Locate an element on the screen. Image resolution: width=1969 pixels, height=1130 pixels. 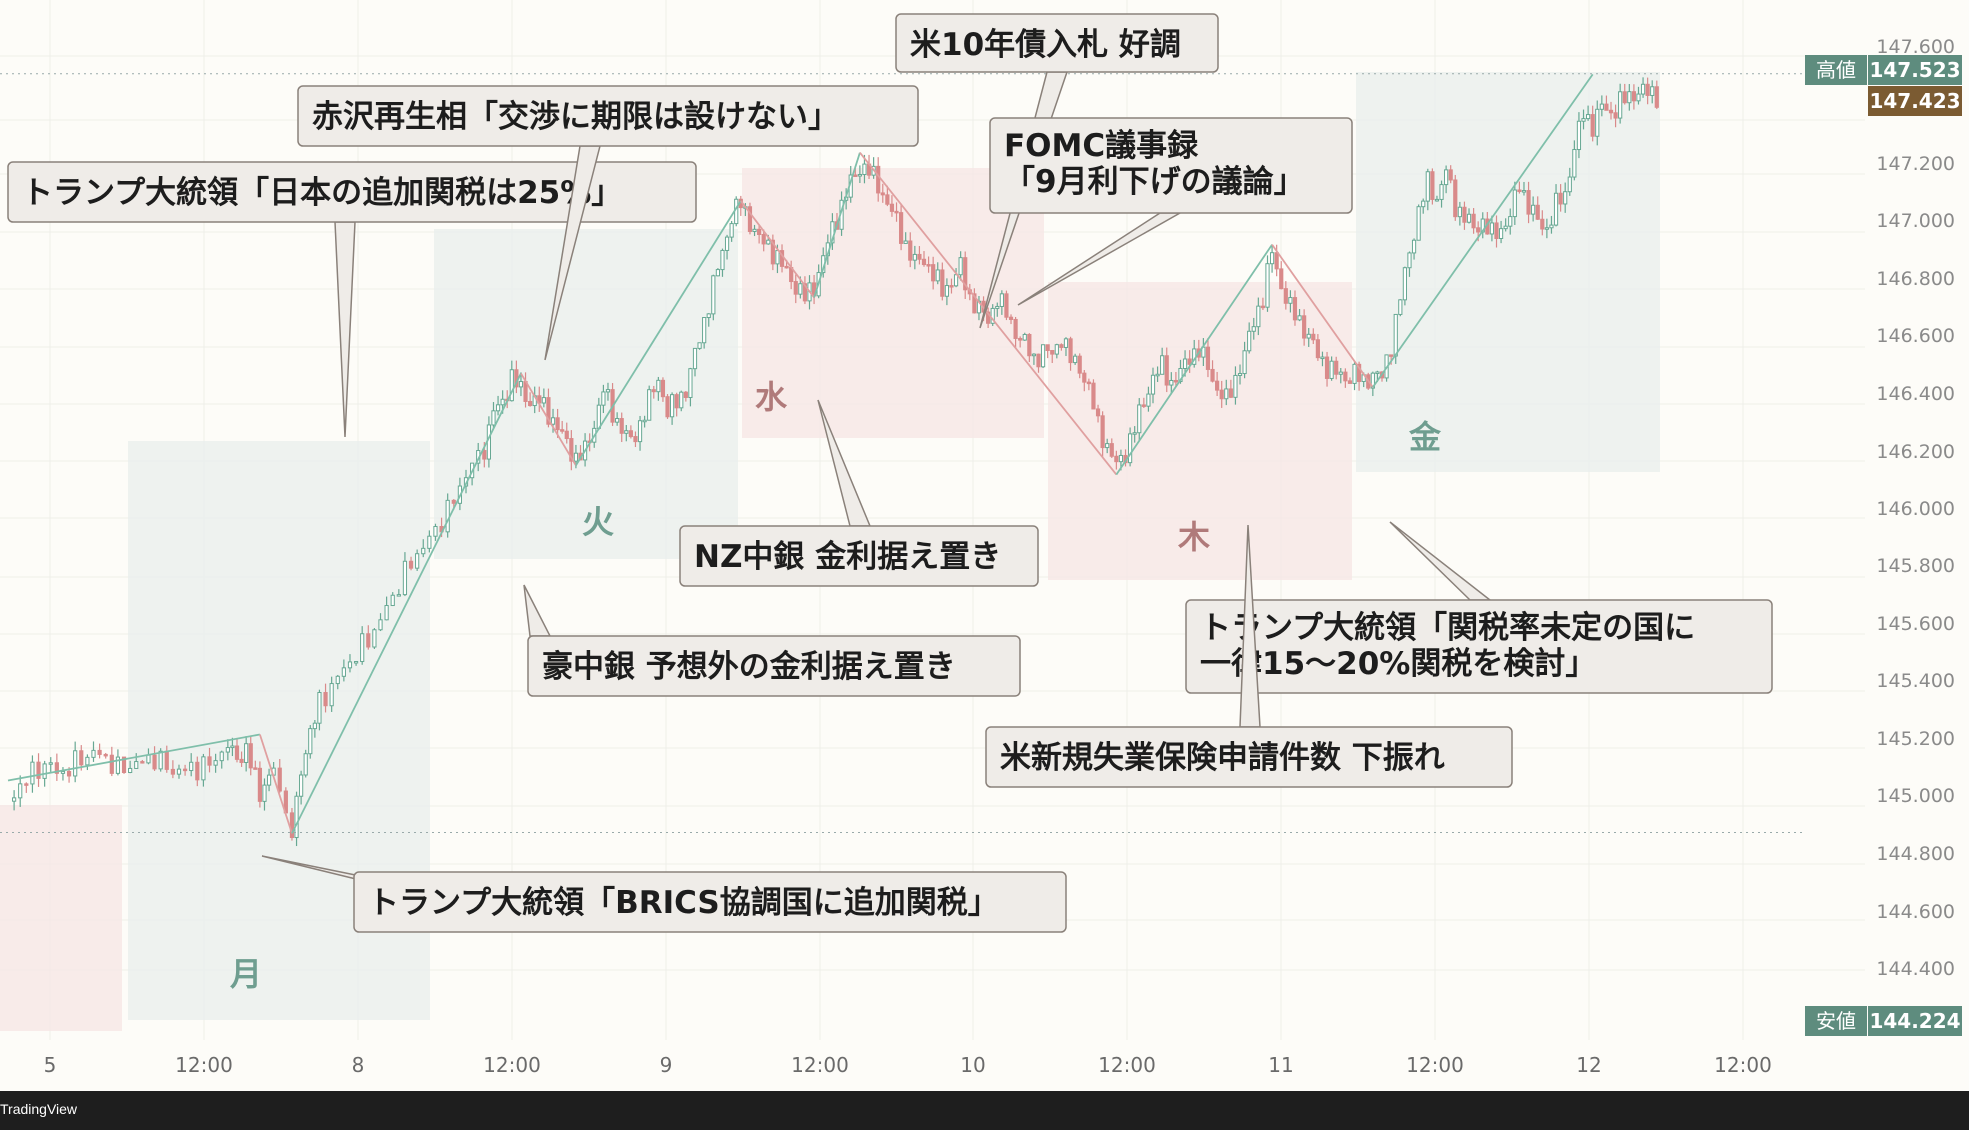
y-tick-label: 145.400 is located at coordinates (1915, 681).